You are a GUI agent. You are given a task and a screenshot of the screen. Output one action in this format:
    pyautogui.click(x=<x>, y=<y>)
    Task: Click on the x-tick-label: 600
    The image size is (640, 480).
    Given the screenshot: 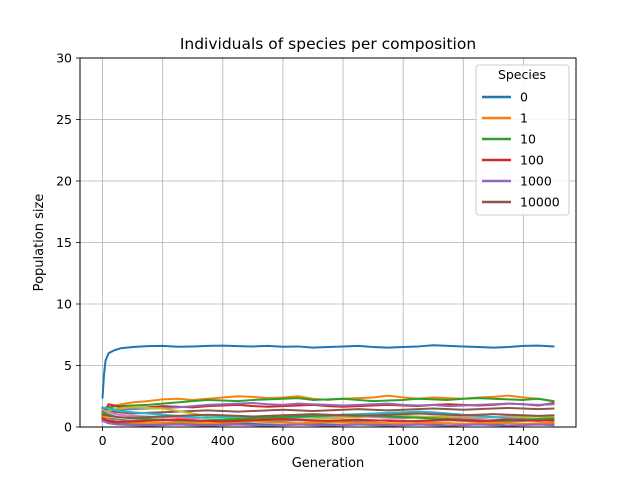 What is the action you would take?
    pyautogui.click(x=283, y=440)
    